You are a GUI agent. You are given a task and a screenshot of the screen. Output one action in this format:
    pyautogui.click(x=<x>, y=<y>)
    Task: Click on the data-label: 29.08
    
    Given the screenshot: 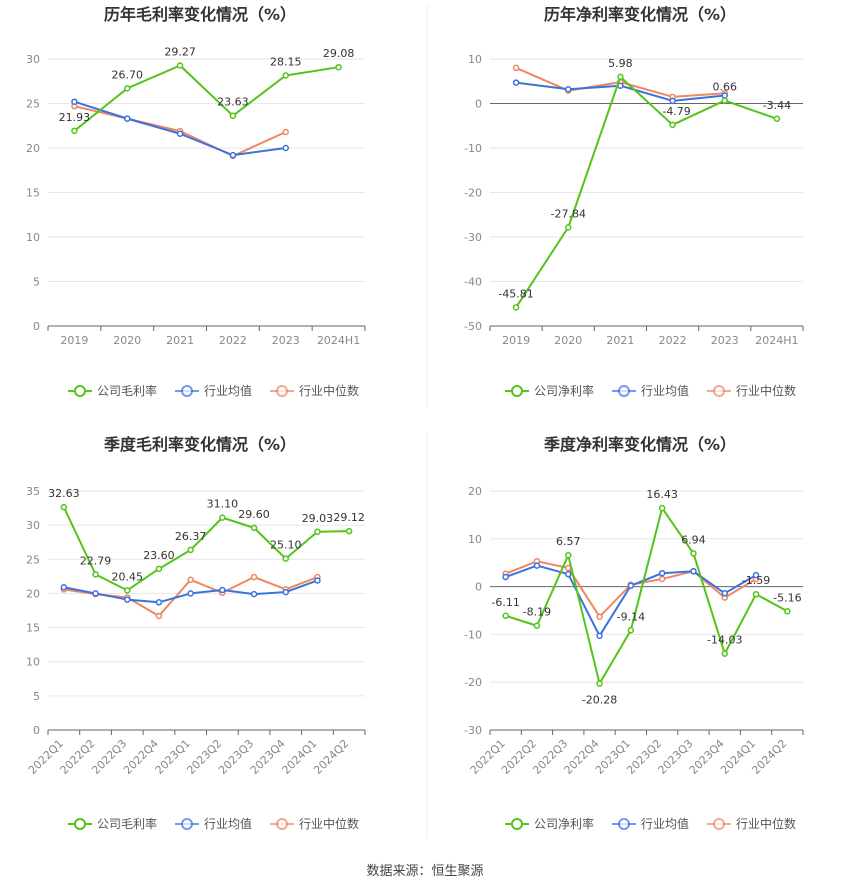 What is the action you would take?
    pyautogui.click(x=339, y=53)
    